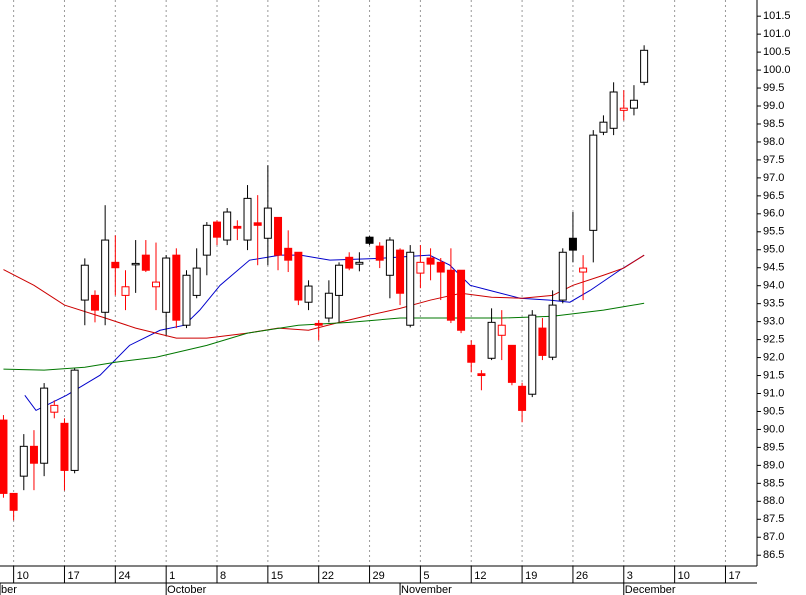 This screenshot has height=595, width=806. Describe the element at coordinates (773, 393) in the screenshot. I see `y-tick-label: 91.0` at that location.